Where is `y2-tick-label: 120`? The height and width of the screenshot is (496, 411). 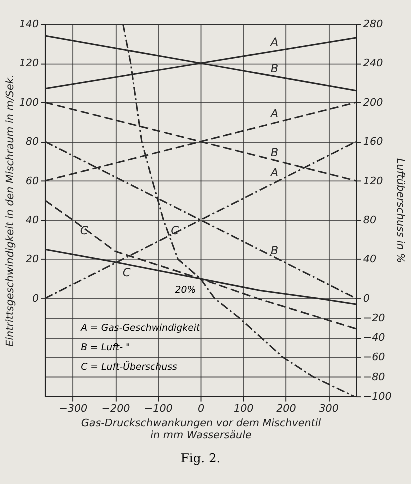 y2-tick-label: 120 is located at coordinates (373, 181).